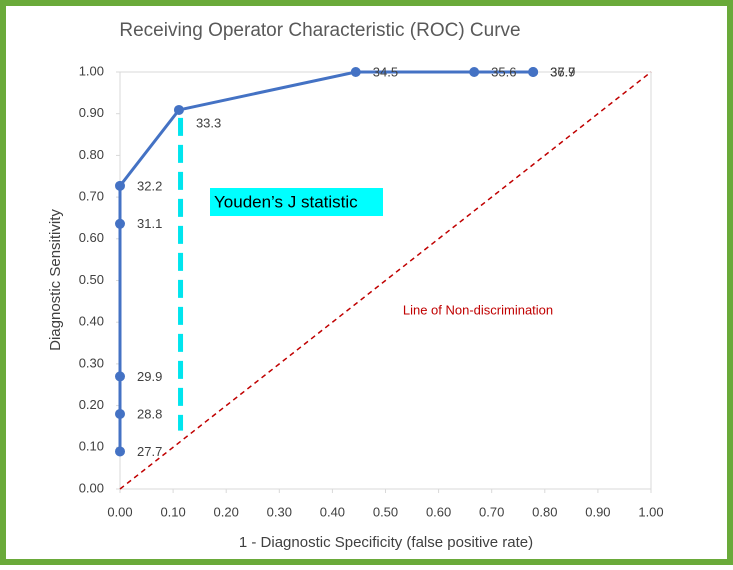  I want to click on point-label: 34.5, so click(385, 71).